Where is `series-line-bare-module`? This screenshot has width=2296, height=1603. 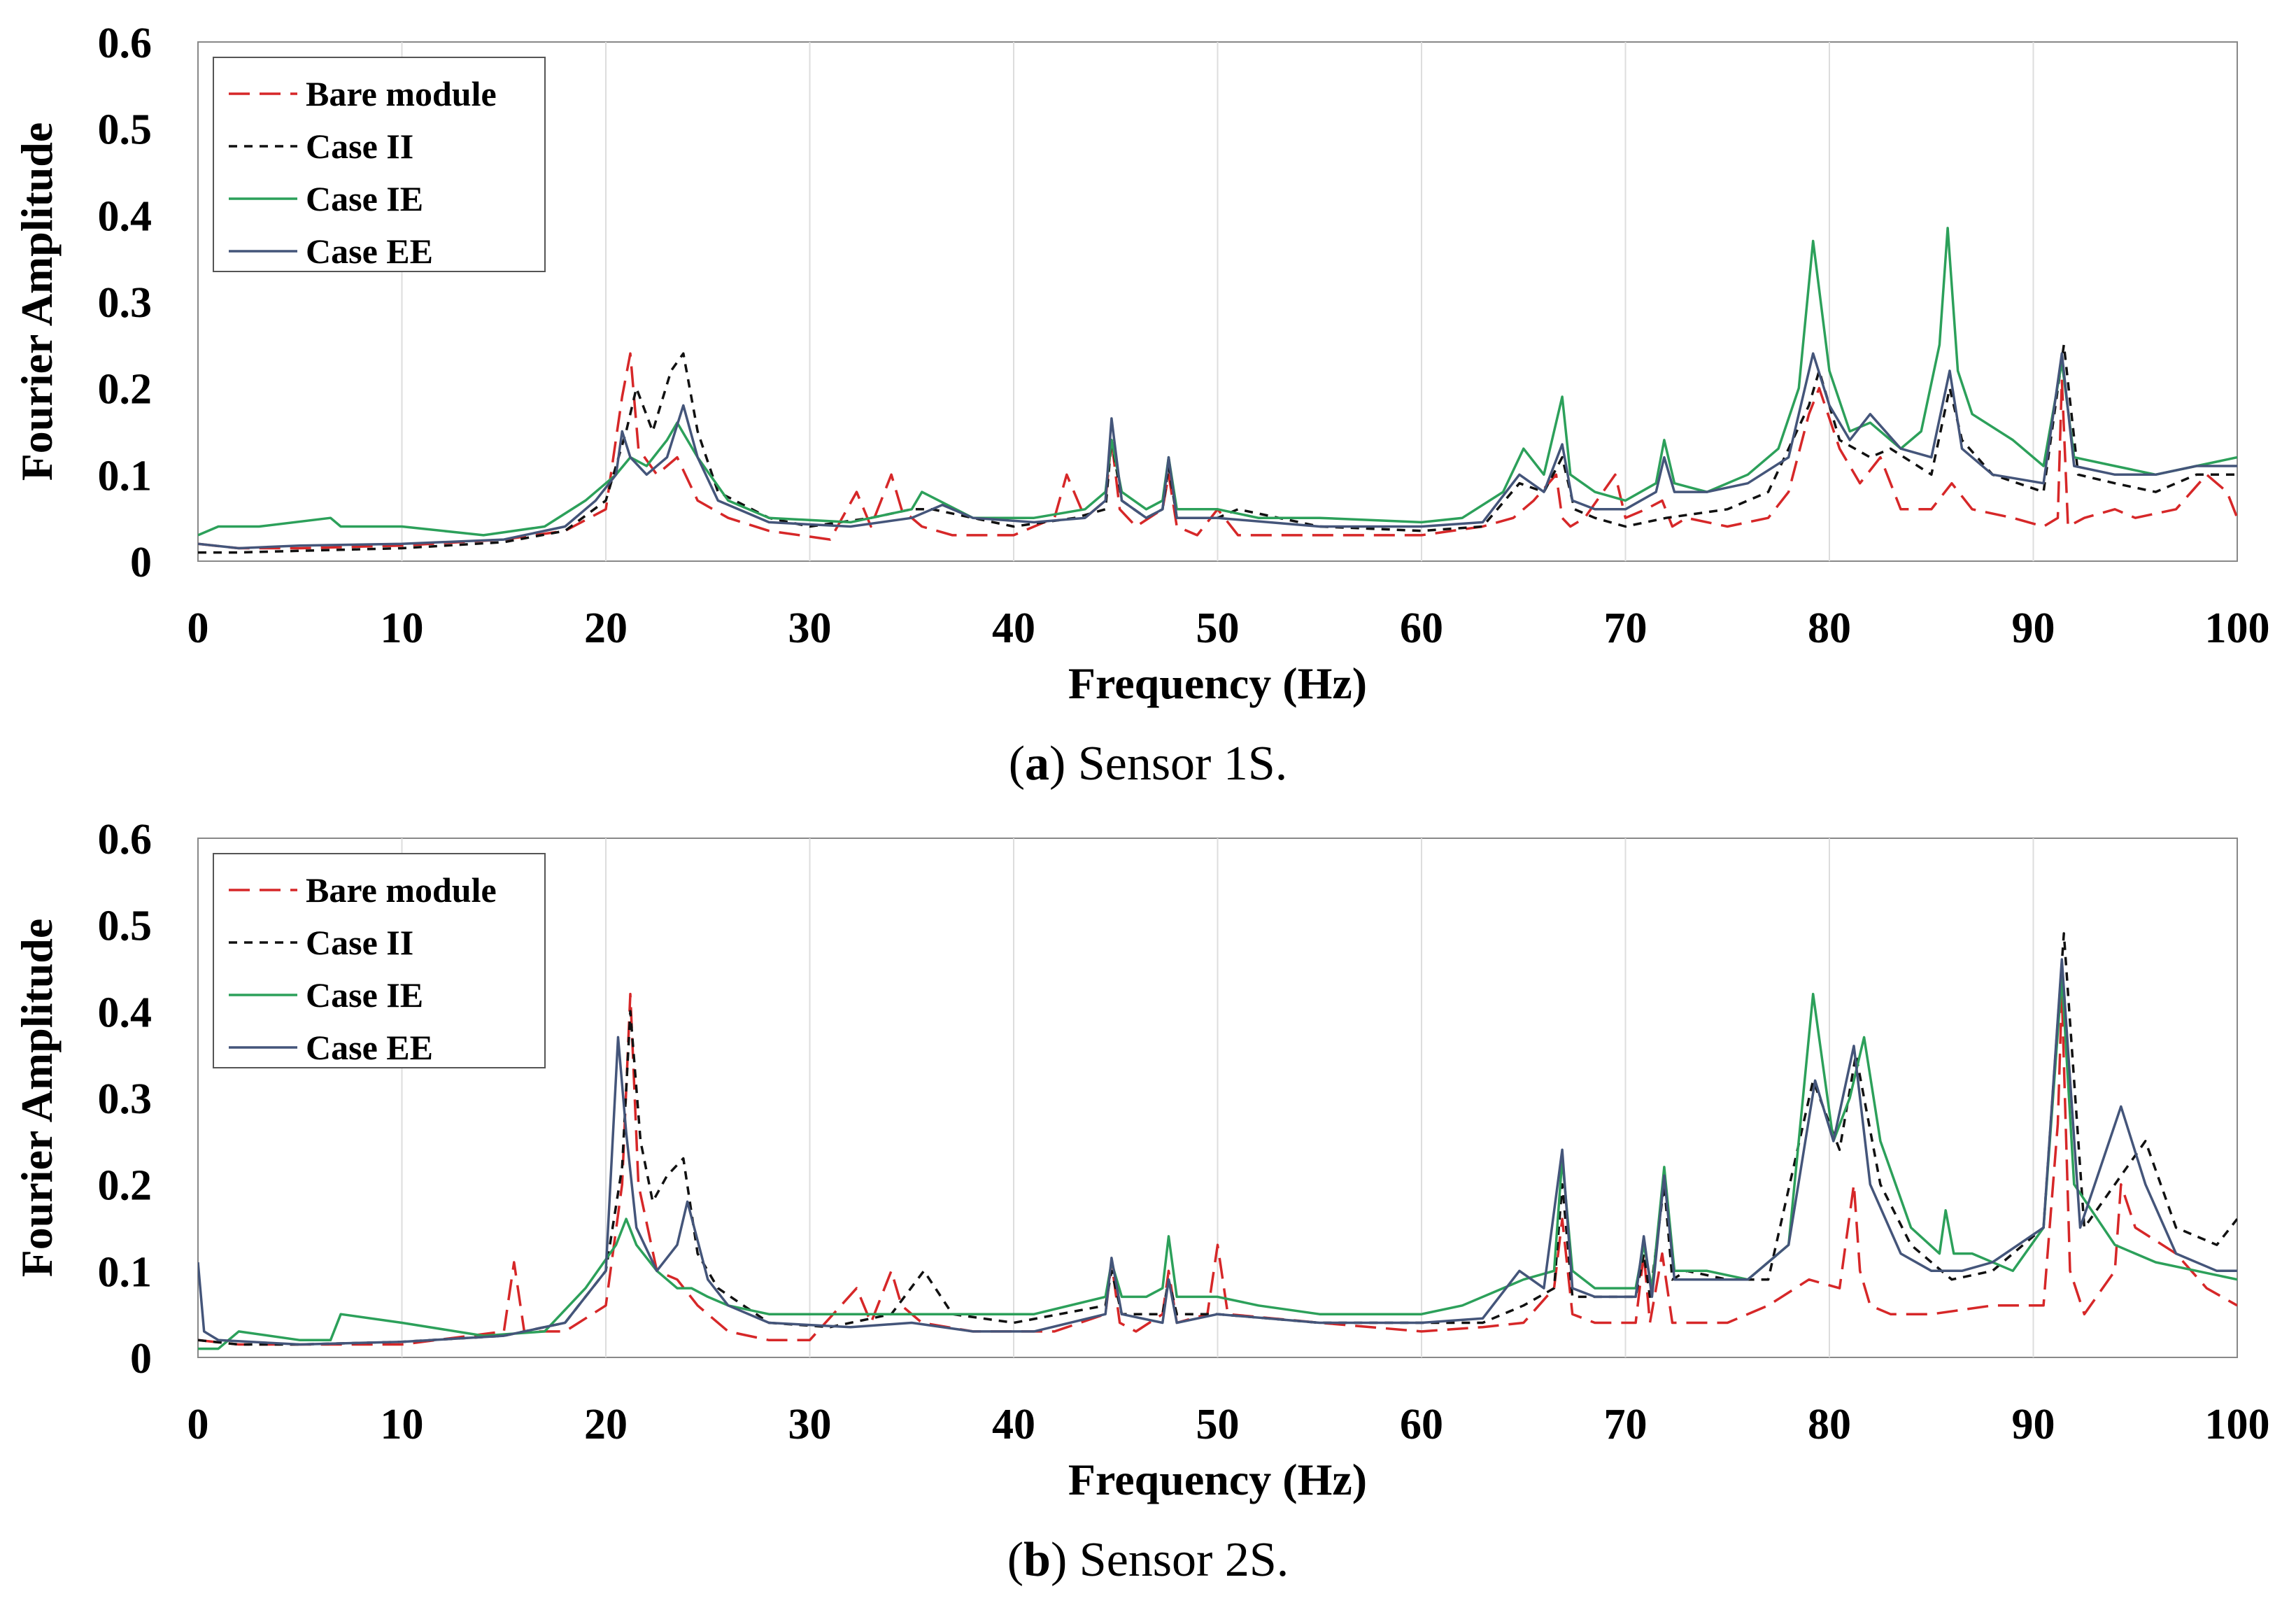
series-line-bare-module is located at coordinates (1217, 451).